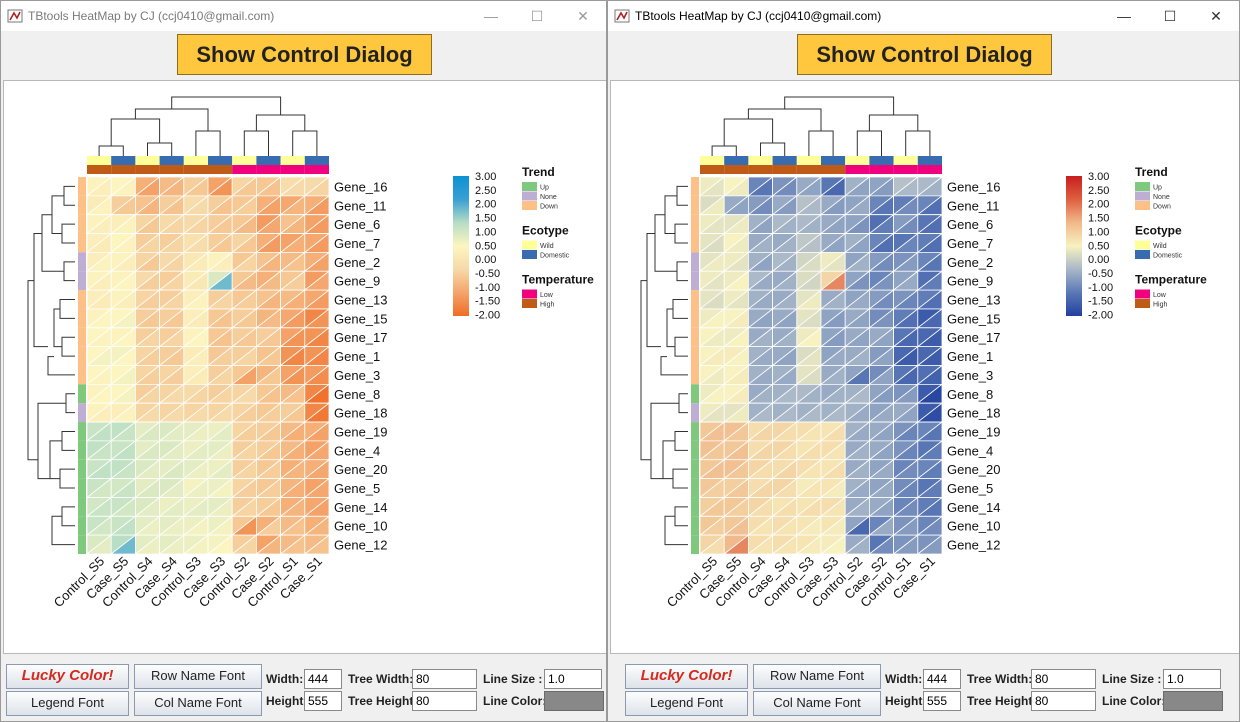 The height and width of the screenshot is (722, 1240). I want to click on row-dendrogram, so click(664, 365).